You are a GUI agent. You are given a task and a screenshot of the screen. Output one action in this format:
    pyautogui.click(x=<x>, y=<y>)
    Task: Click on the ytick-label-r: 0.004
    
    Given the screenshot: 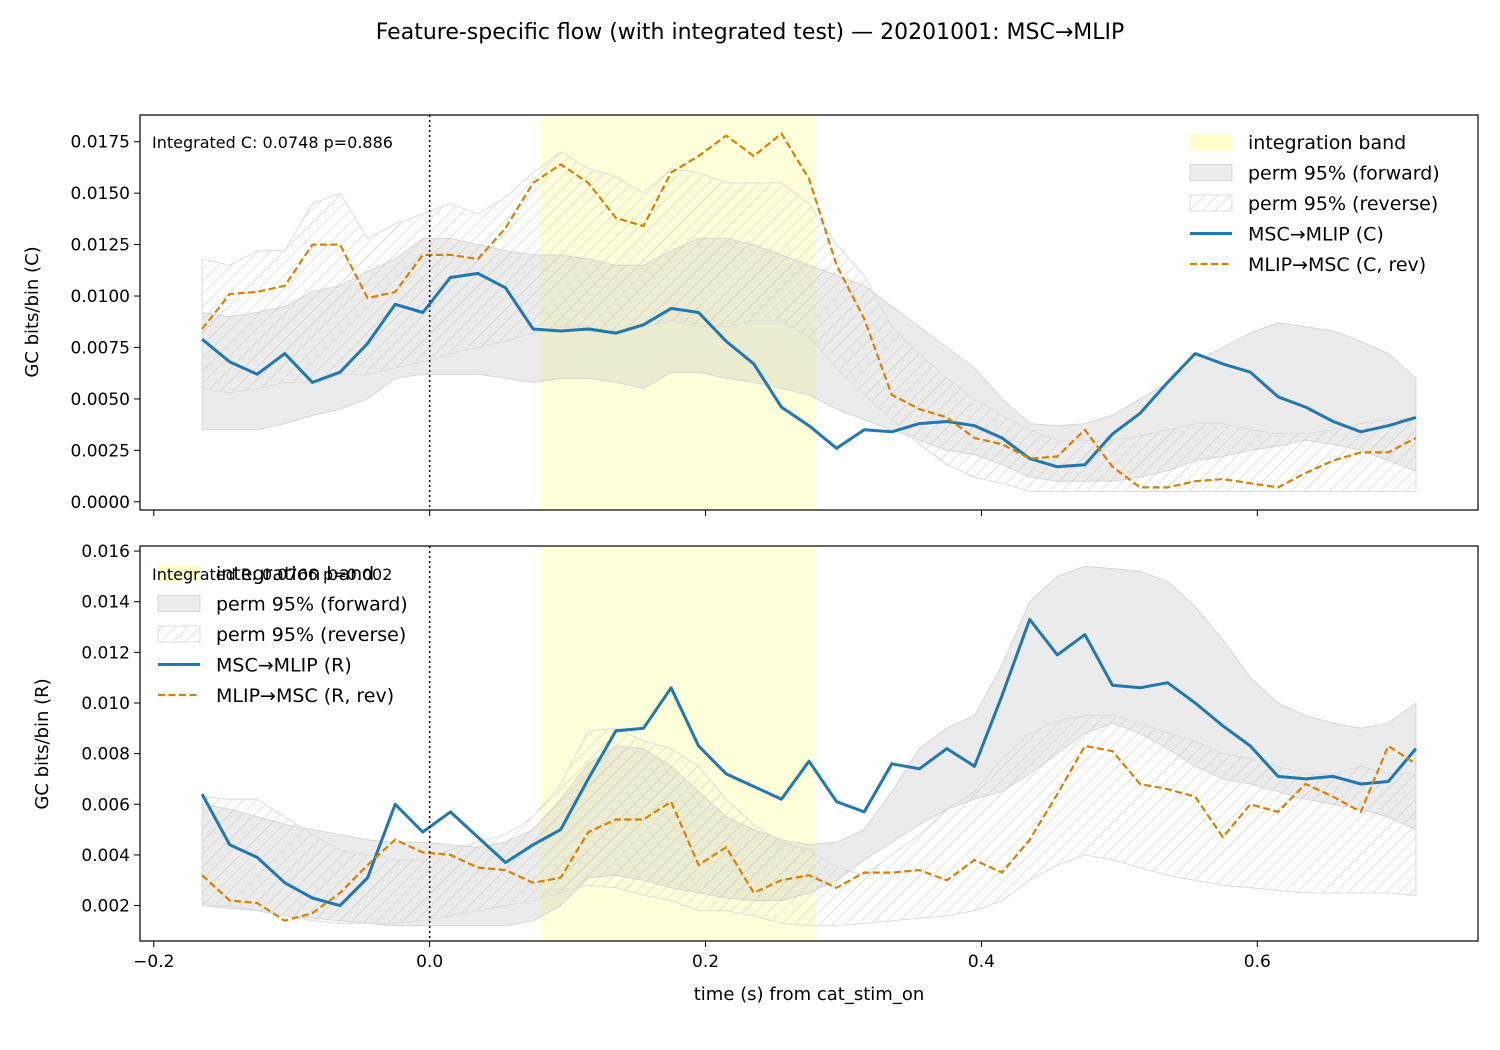 What is the action you would take?
    pyautogui.click(x=105, y=856)
    